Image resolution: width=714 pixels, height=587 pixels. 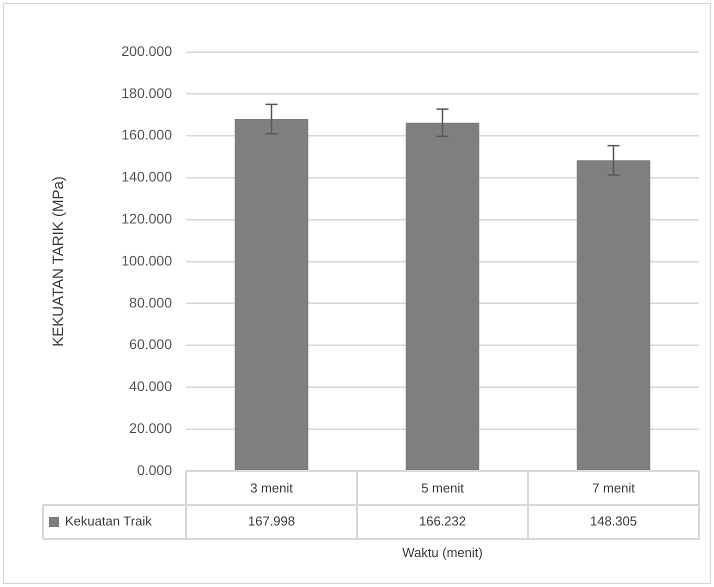 I want to click on y-tick-label: 40.000, so click(x=150, y=386).